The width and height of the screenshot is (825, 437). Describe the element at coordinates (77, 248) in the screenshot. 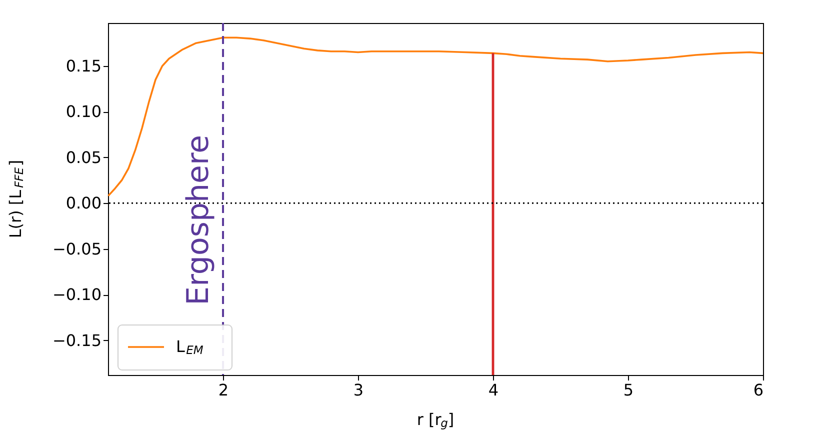

I see `y-tick-label: −0.05` at that location.